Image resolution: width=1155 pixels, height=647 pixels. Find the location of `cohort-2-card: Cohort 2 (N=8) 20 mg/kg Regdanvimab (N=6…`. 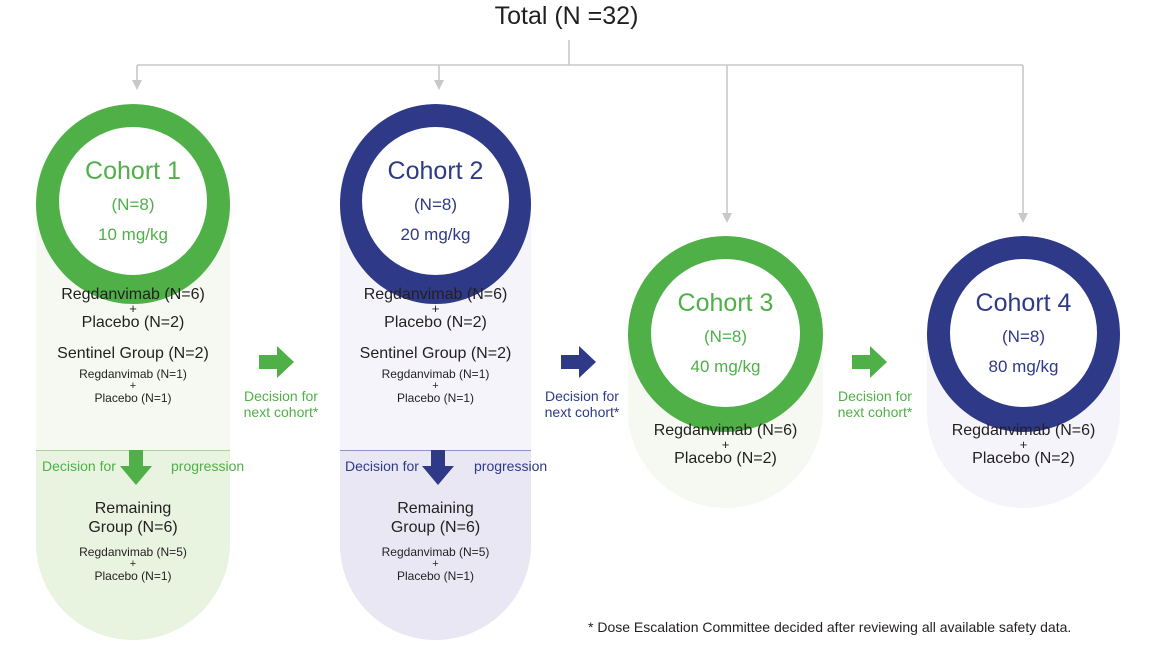

cohort-2-card: Cohort 2 (N=8) 20 mg/kg Regdanvimab (N=6… is located at coordinates (435, 372).